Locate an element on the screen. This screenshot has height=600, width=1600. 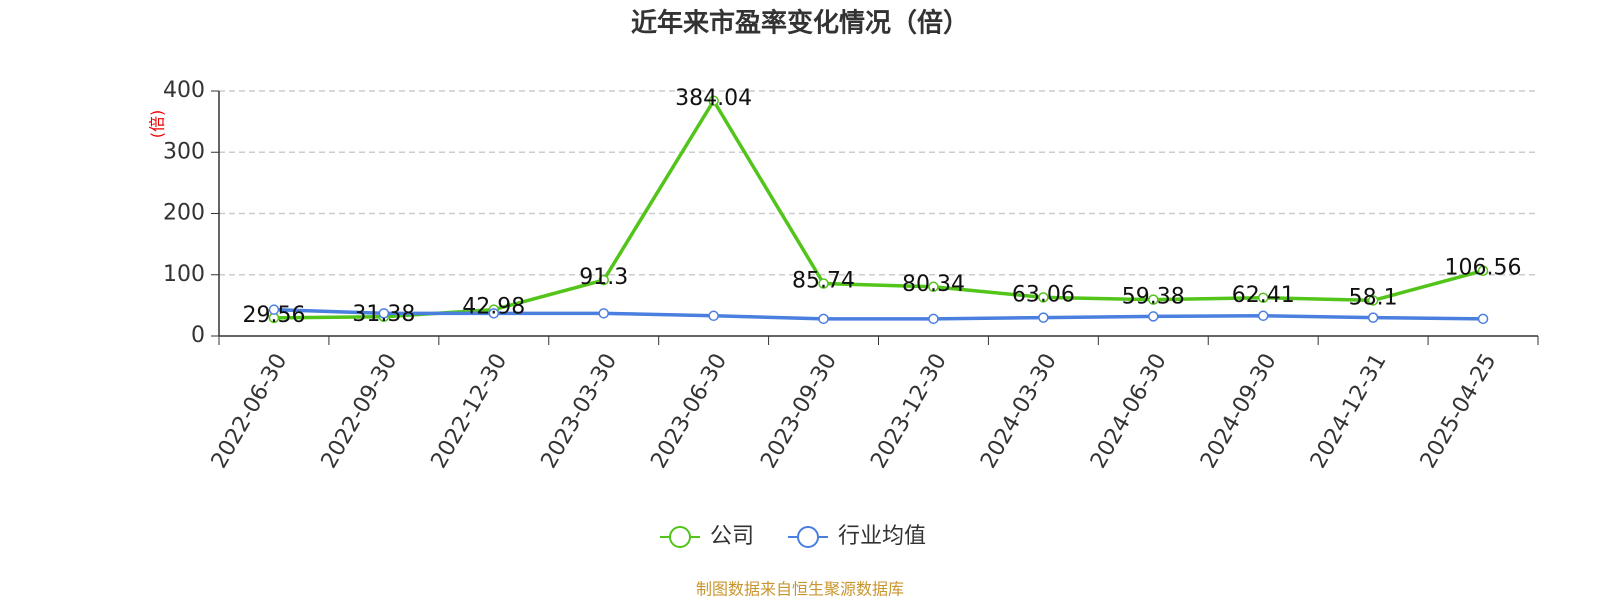
data-label: 58.1 is located at coordinates (1373, 297).